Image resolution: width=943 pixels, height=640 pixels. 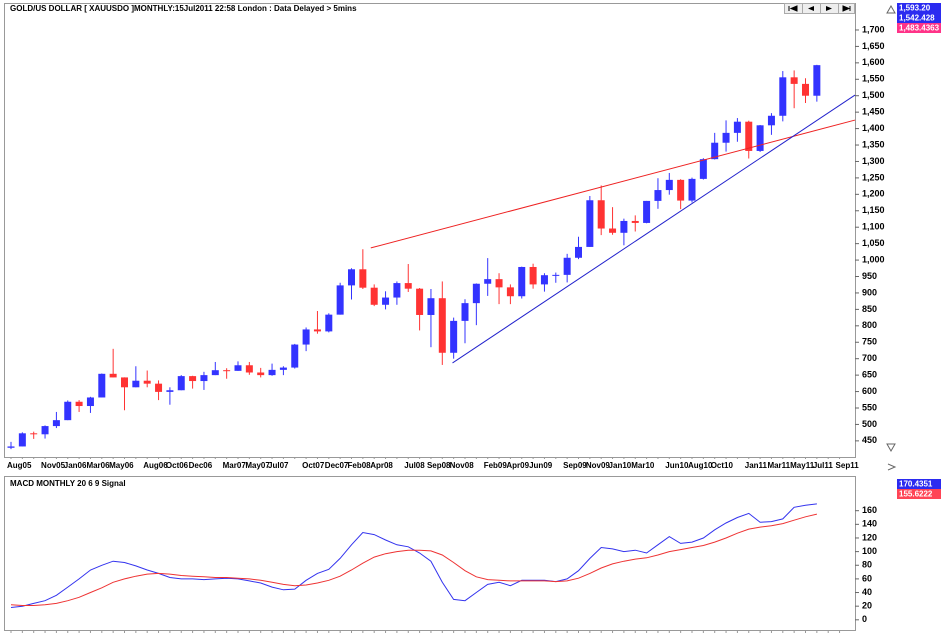 What do you see at coordinates (892, 467) in the screenshot?
I see `scroll-right` at bounding box center [892, 467].